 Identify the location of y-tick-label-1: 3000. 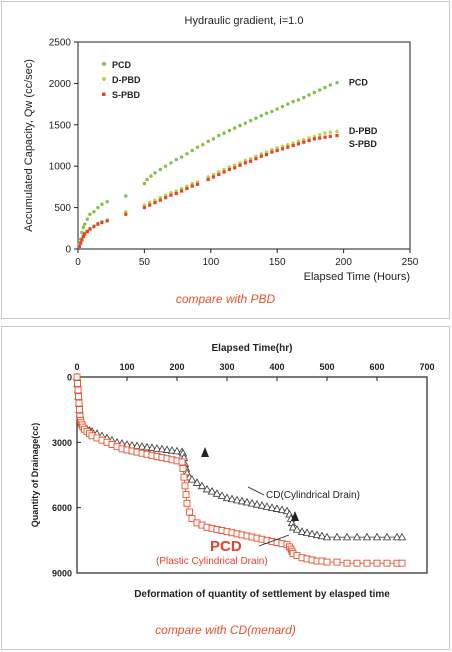
(62, 443).